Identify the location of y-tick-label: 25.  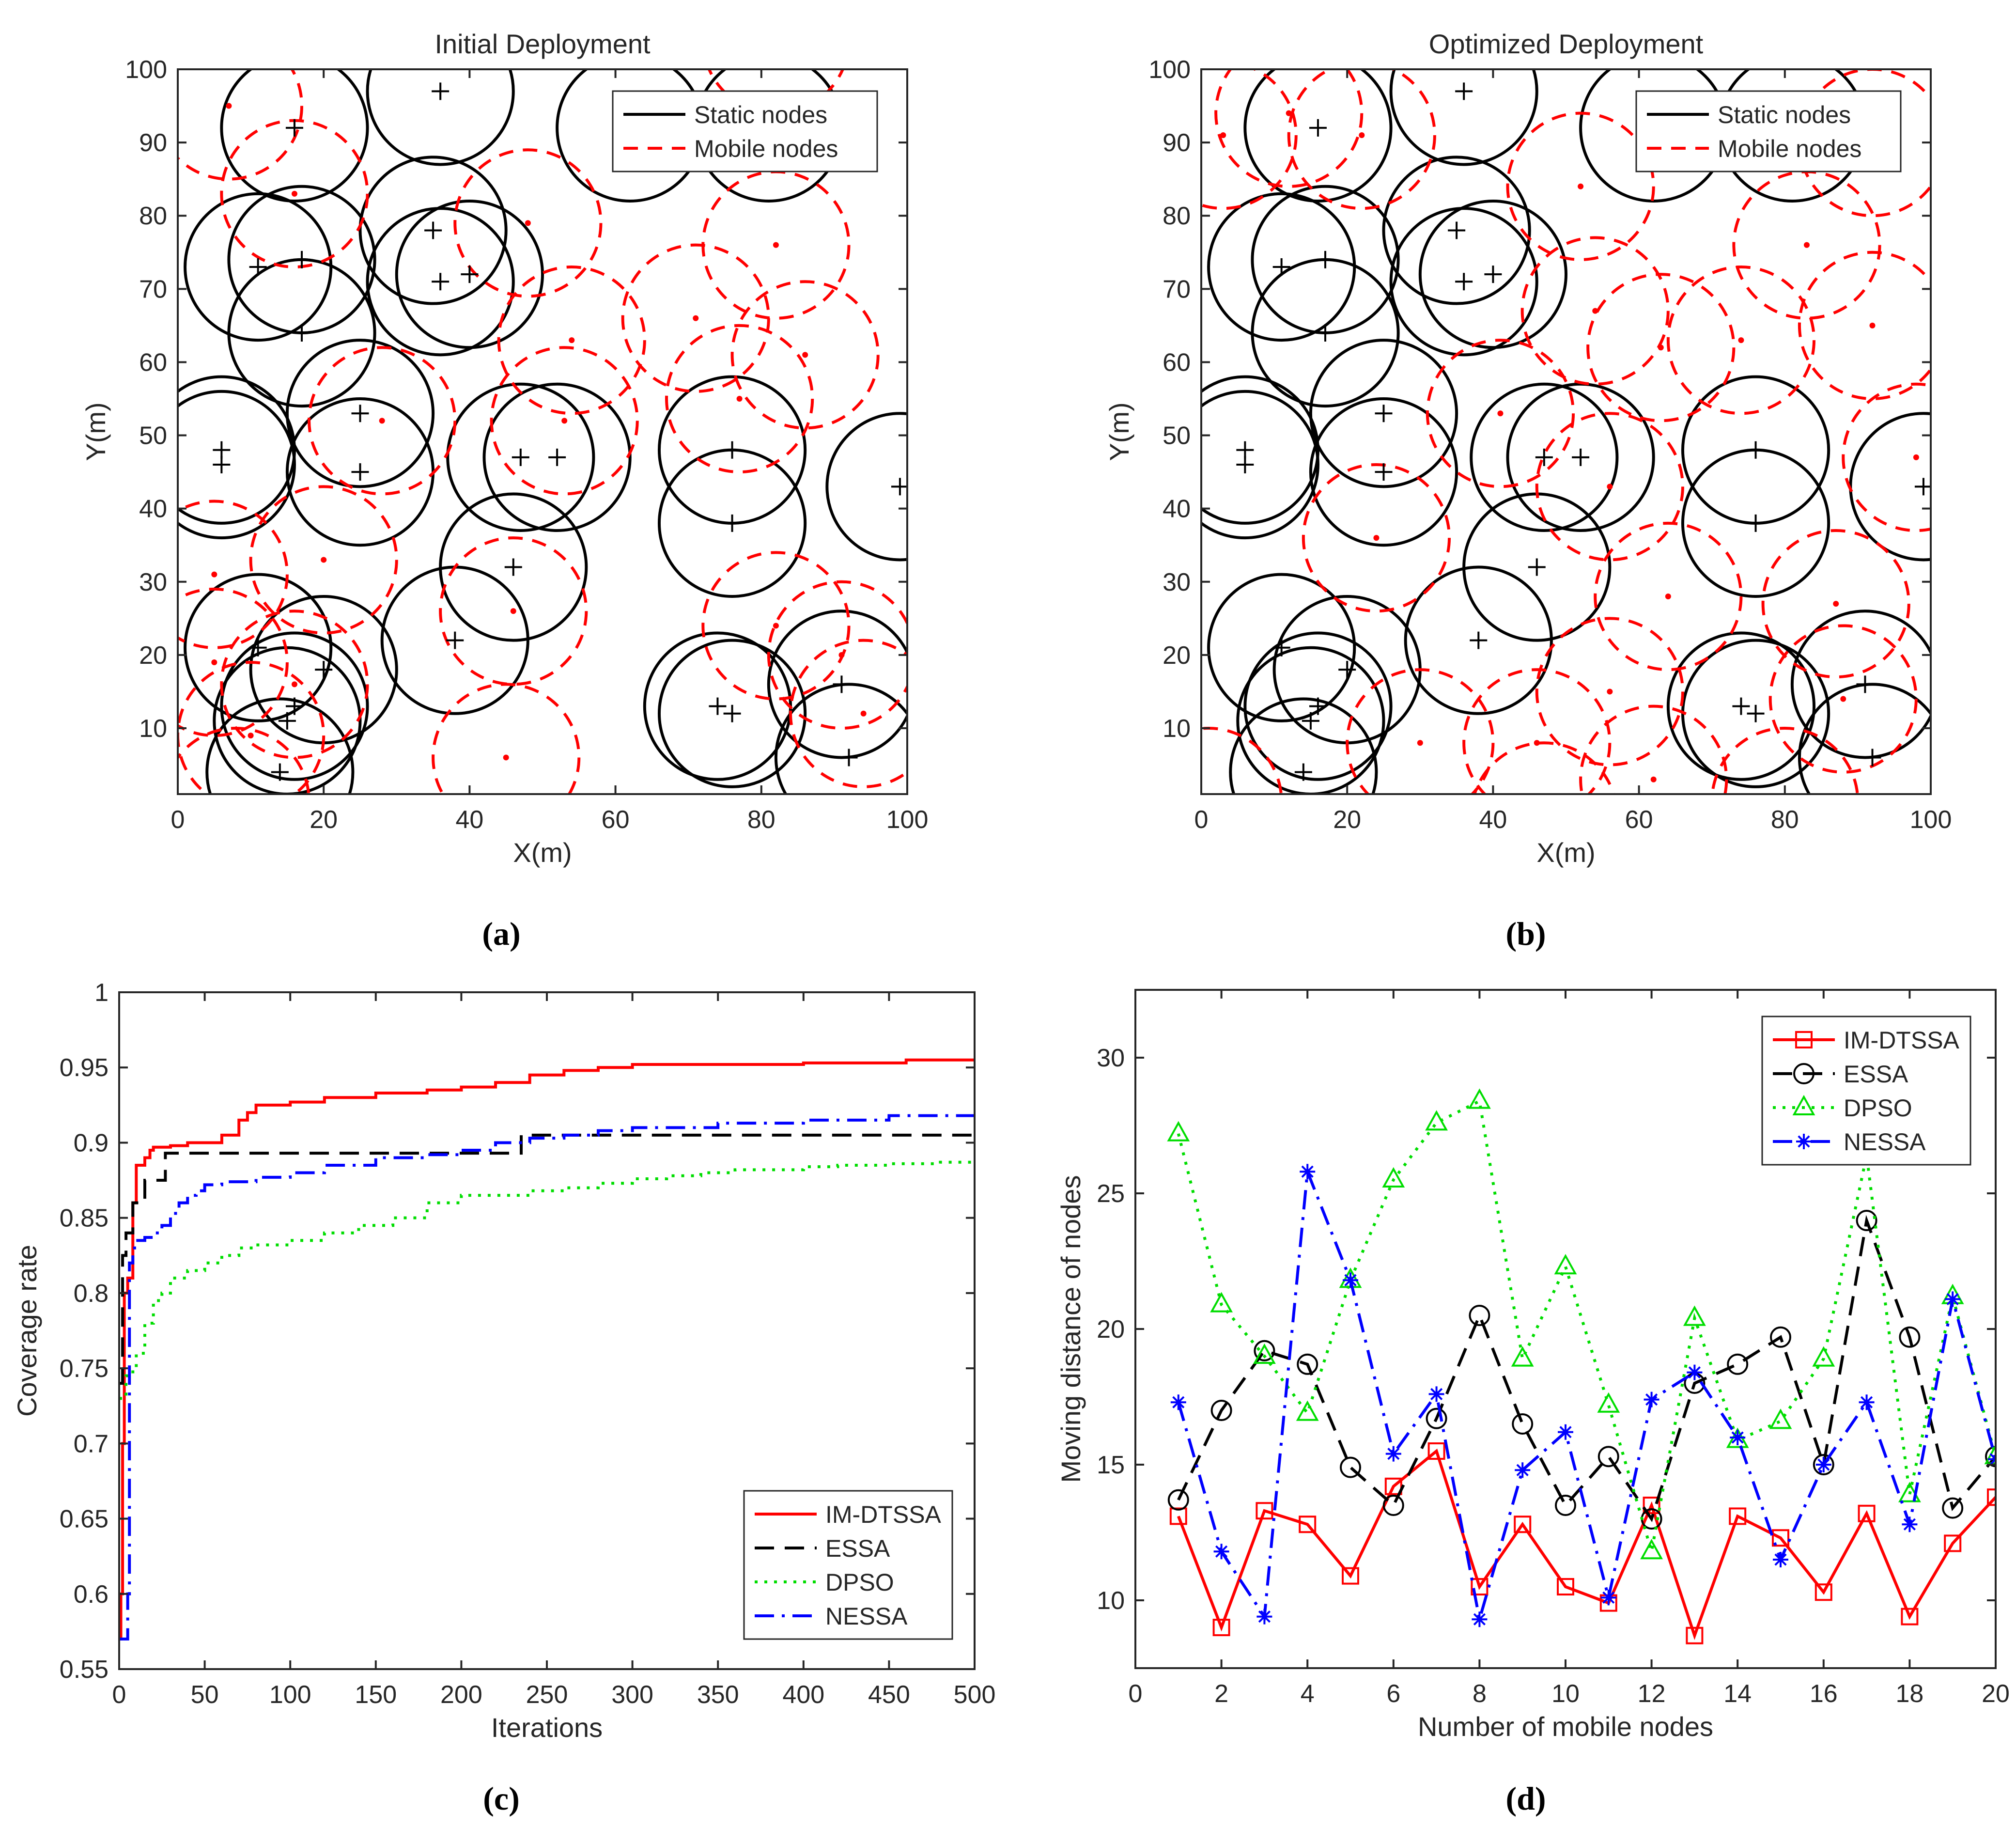
(1111, 1194).